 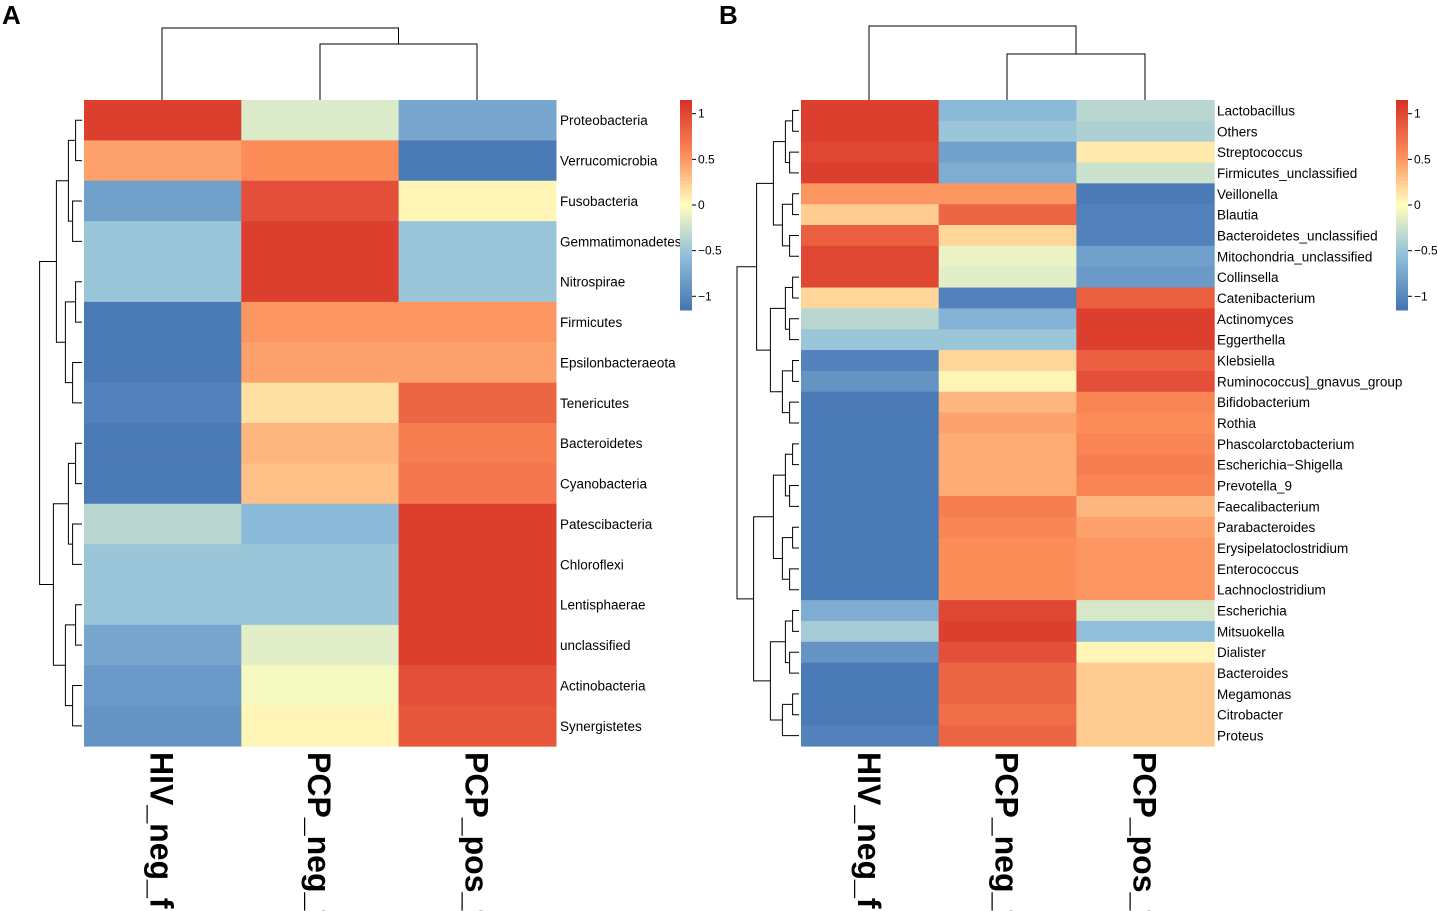 What do you see at coordinates (1282, 548) in the screenshot?
I see `row-label: Erysipelatoclostridium` at bounding box center [1282, 548].